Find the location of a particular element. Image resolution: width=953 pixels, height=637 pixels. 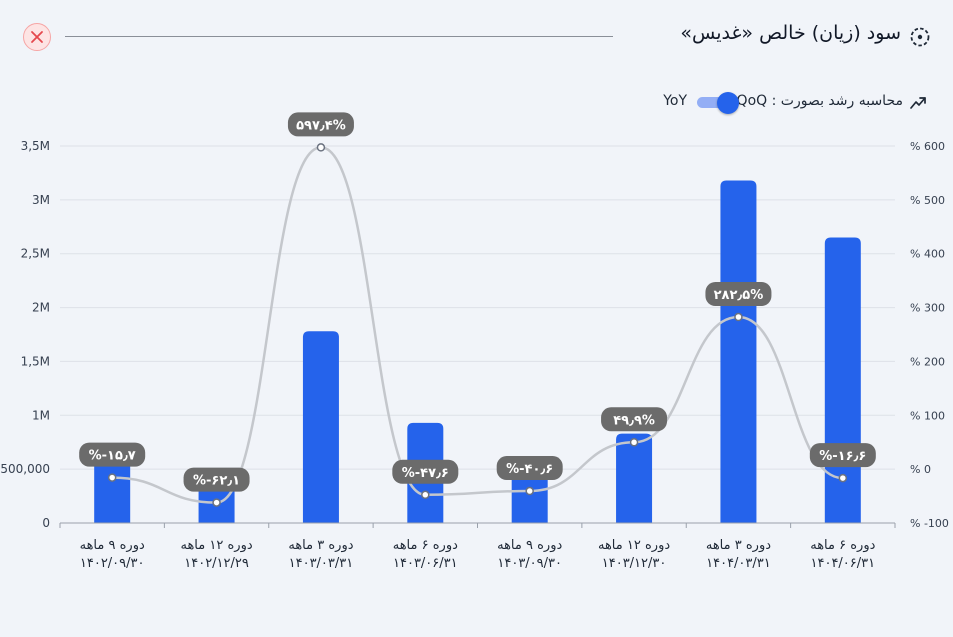

data-label: %-۱۶٫۶ is located at coordinates (842, 456).